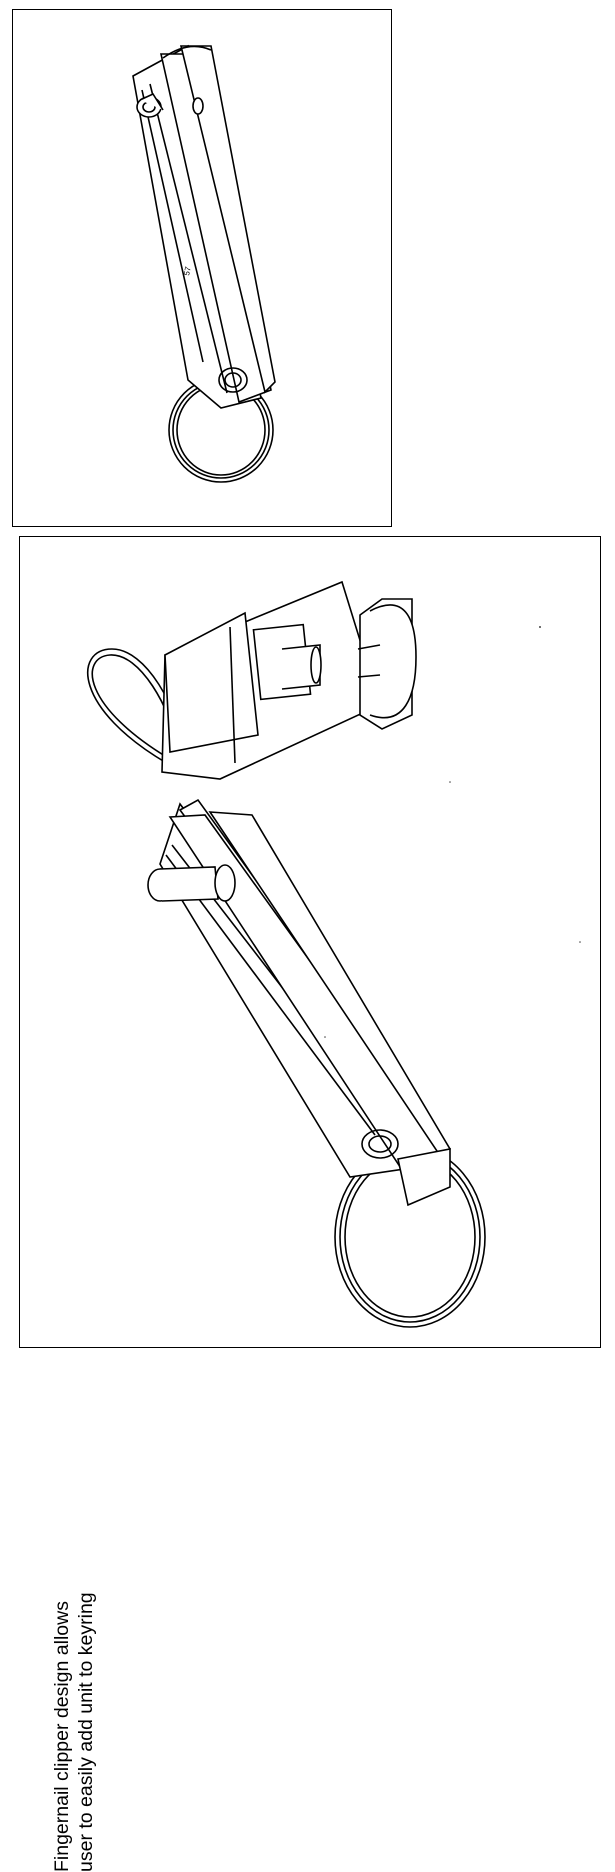 Image resolution: width=615 pixels, height=1872 pixels. Describe the element at coordinates (62, 1672) in the screenshot. I see `caption-line-1: Fingernail clipper design allows` at that location.